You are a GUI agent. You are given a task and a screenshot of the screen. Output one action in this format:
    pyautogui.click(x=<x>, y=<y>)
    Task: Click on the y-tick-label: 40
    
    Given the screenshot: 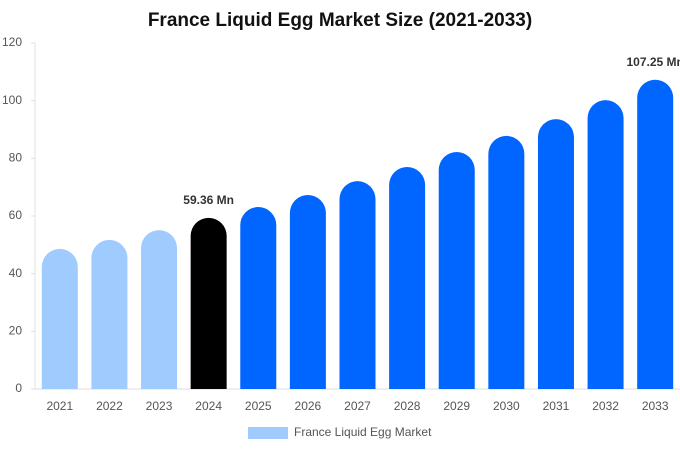 What is the action you would take?
    pyautogui.click(x=16, y=273)
    